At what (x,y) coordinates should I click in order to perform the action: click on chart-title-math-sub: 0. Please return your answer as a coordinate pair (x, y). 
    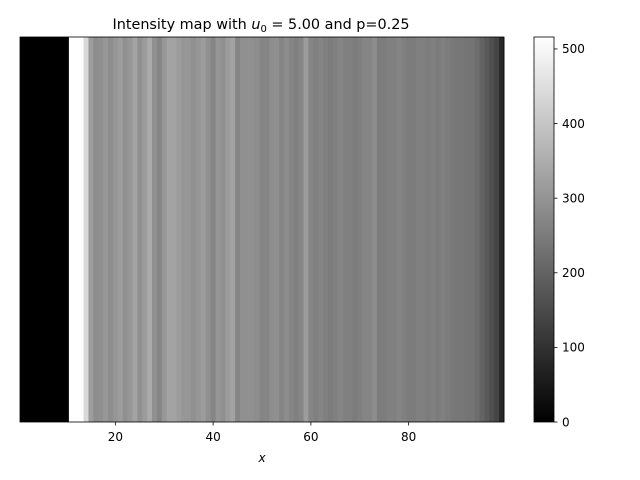
    Looking at the image, I should click on (263, 29).